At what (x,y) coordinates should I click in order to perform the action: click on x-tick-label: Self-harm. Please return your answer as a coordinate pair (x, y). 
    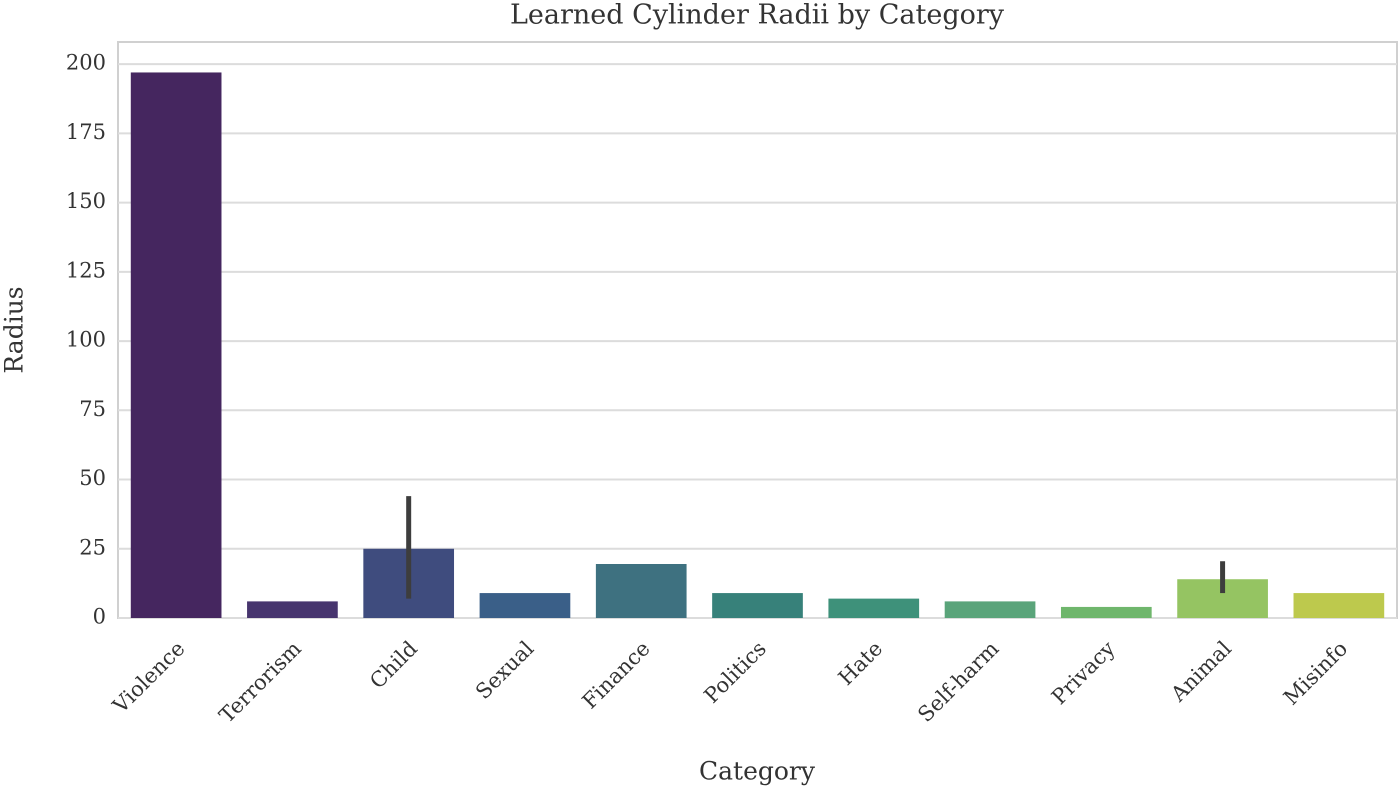
    Looking at the image, I should click on (958, 681).